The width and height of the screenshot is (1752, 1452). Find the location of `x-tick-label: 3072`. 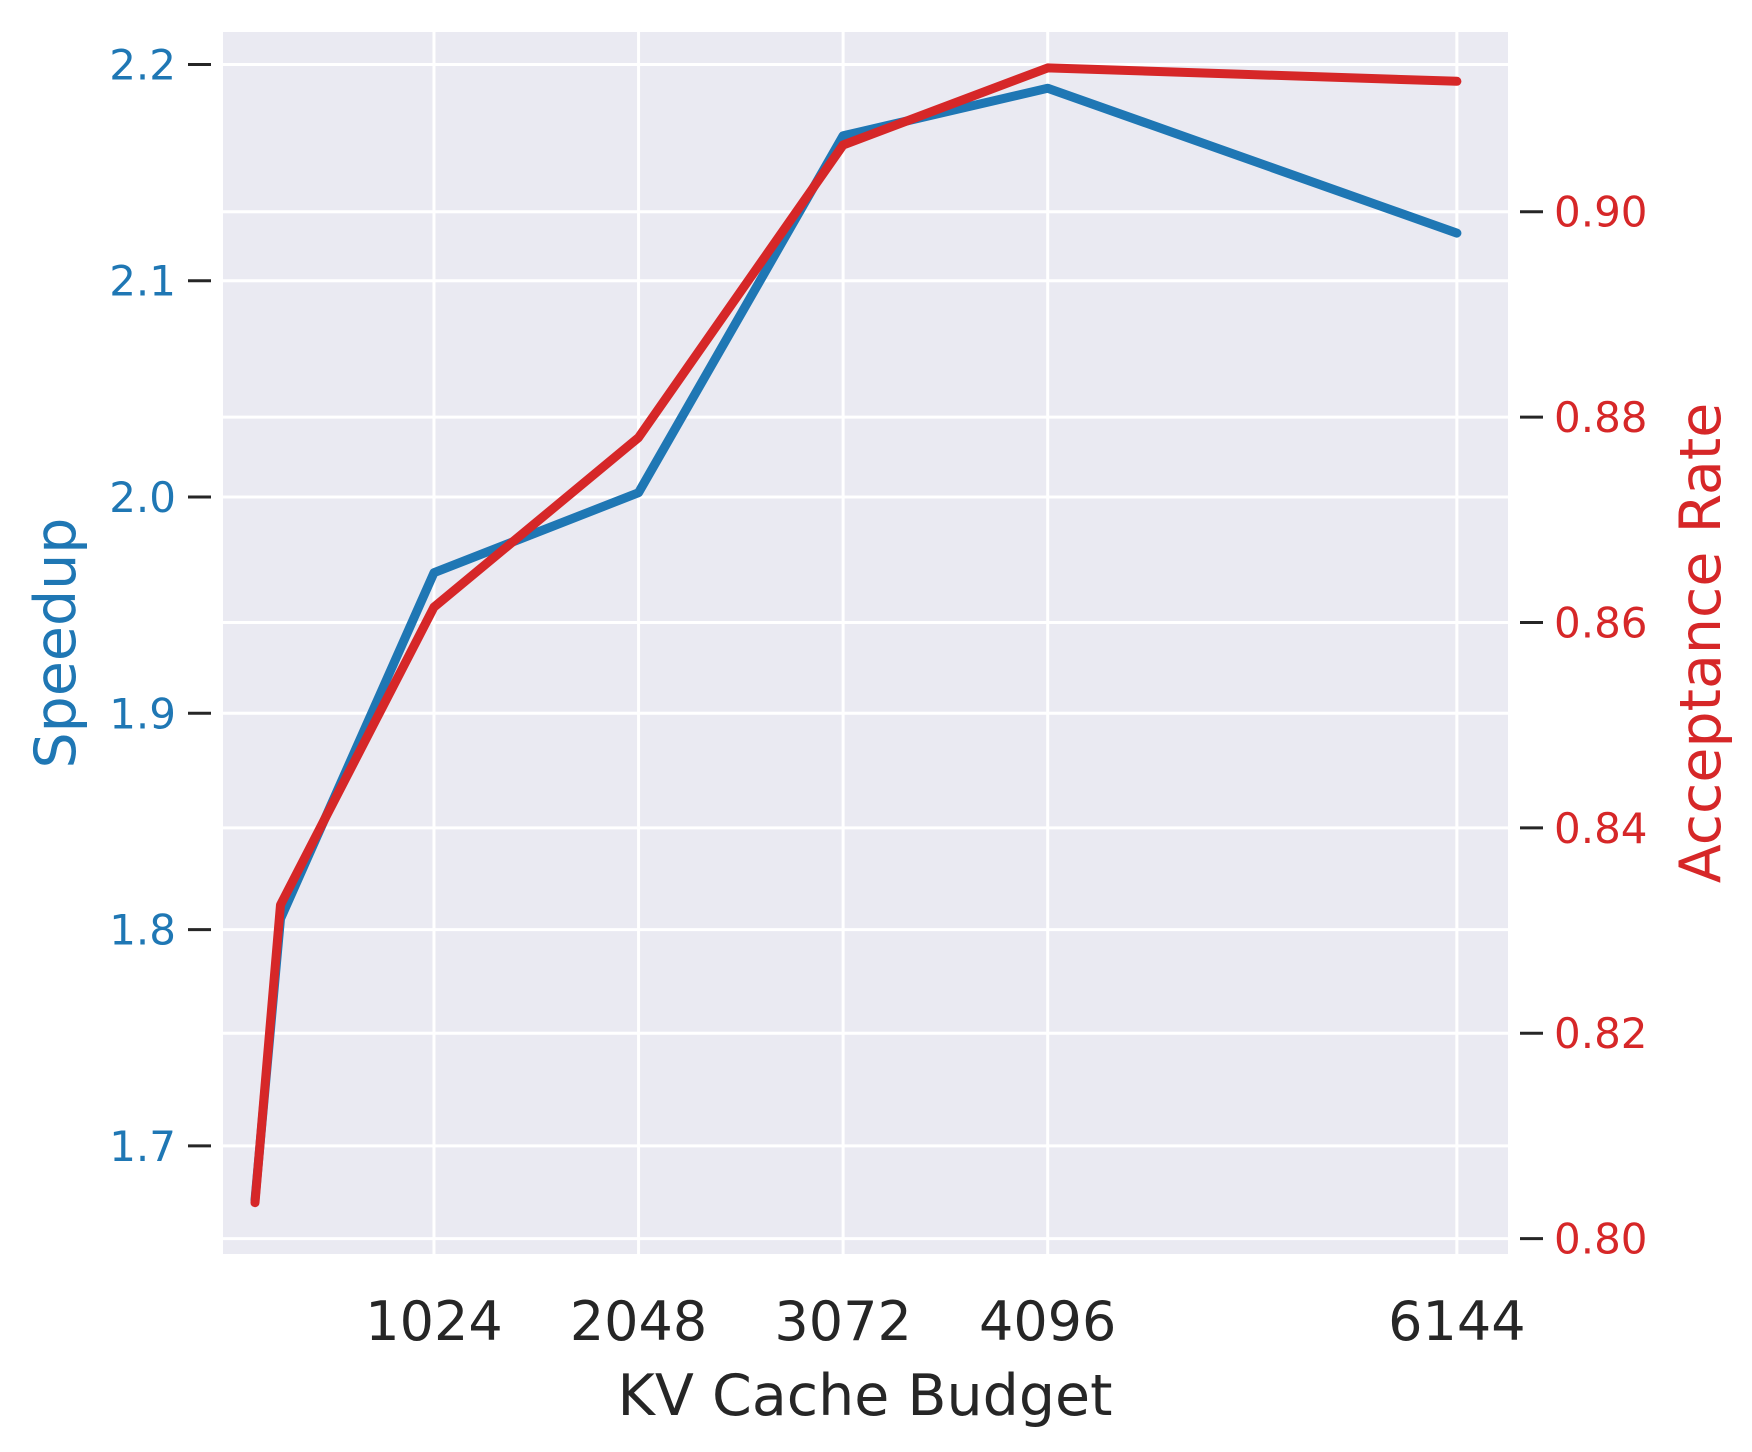

x-tick-label: 3072 is located at coordinates (842, 1321).